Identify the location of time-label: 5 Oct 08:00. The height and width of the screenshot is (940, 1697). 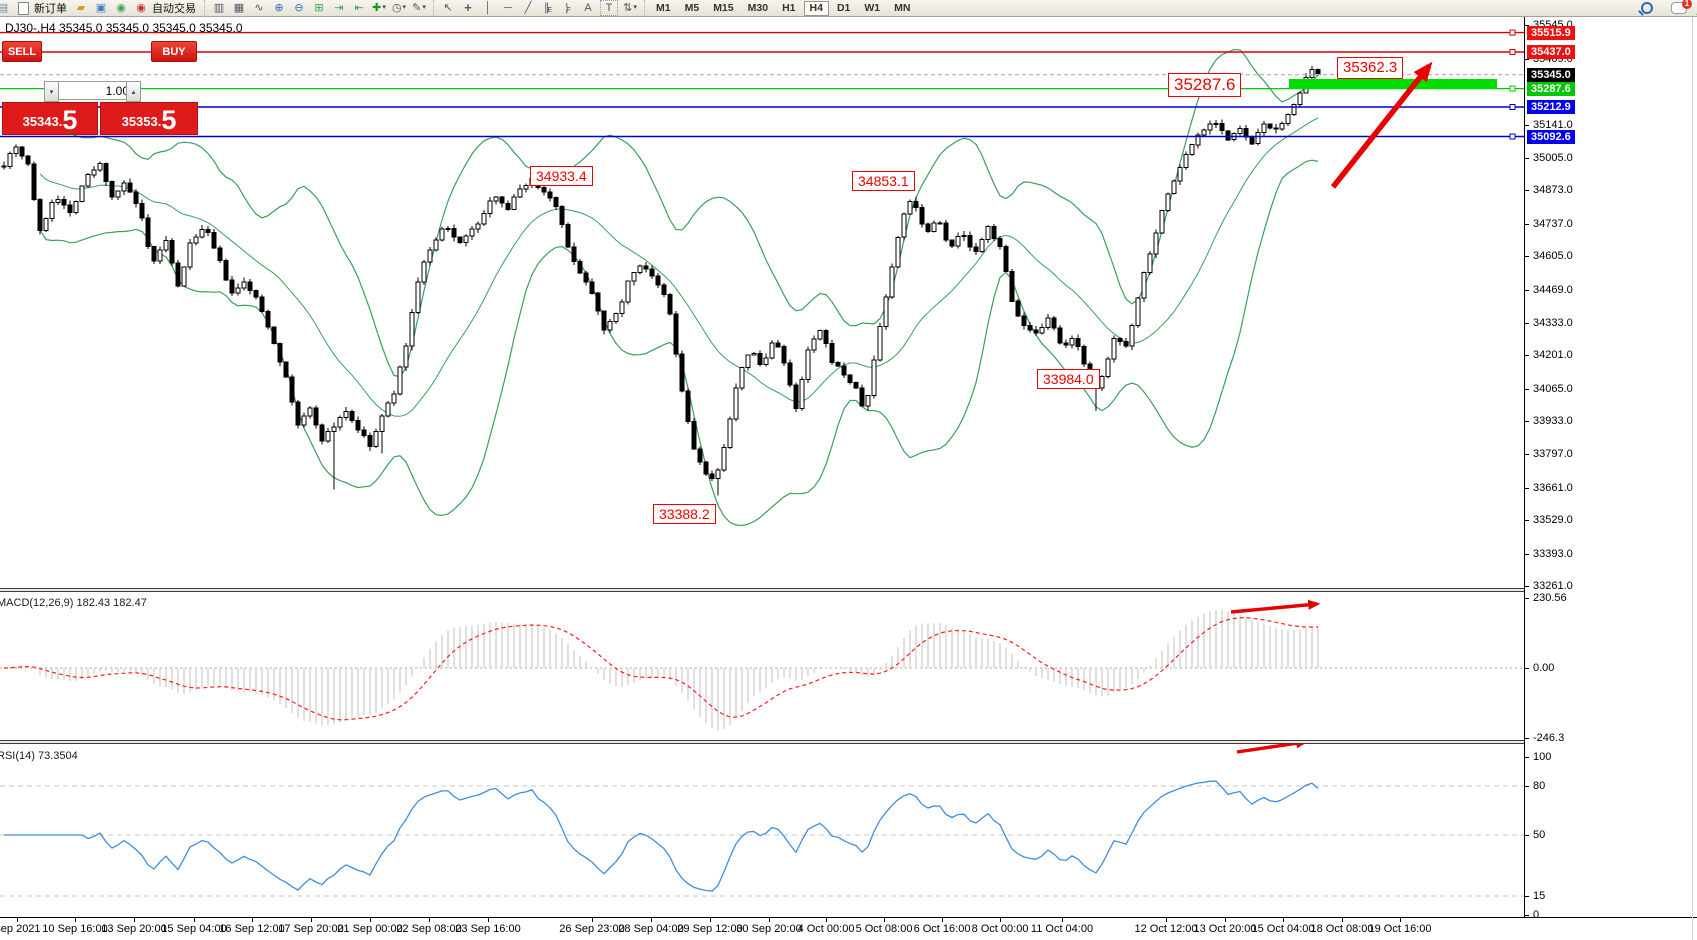
(884, 929).